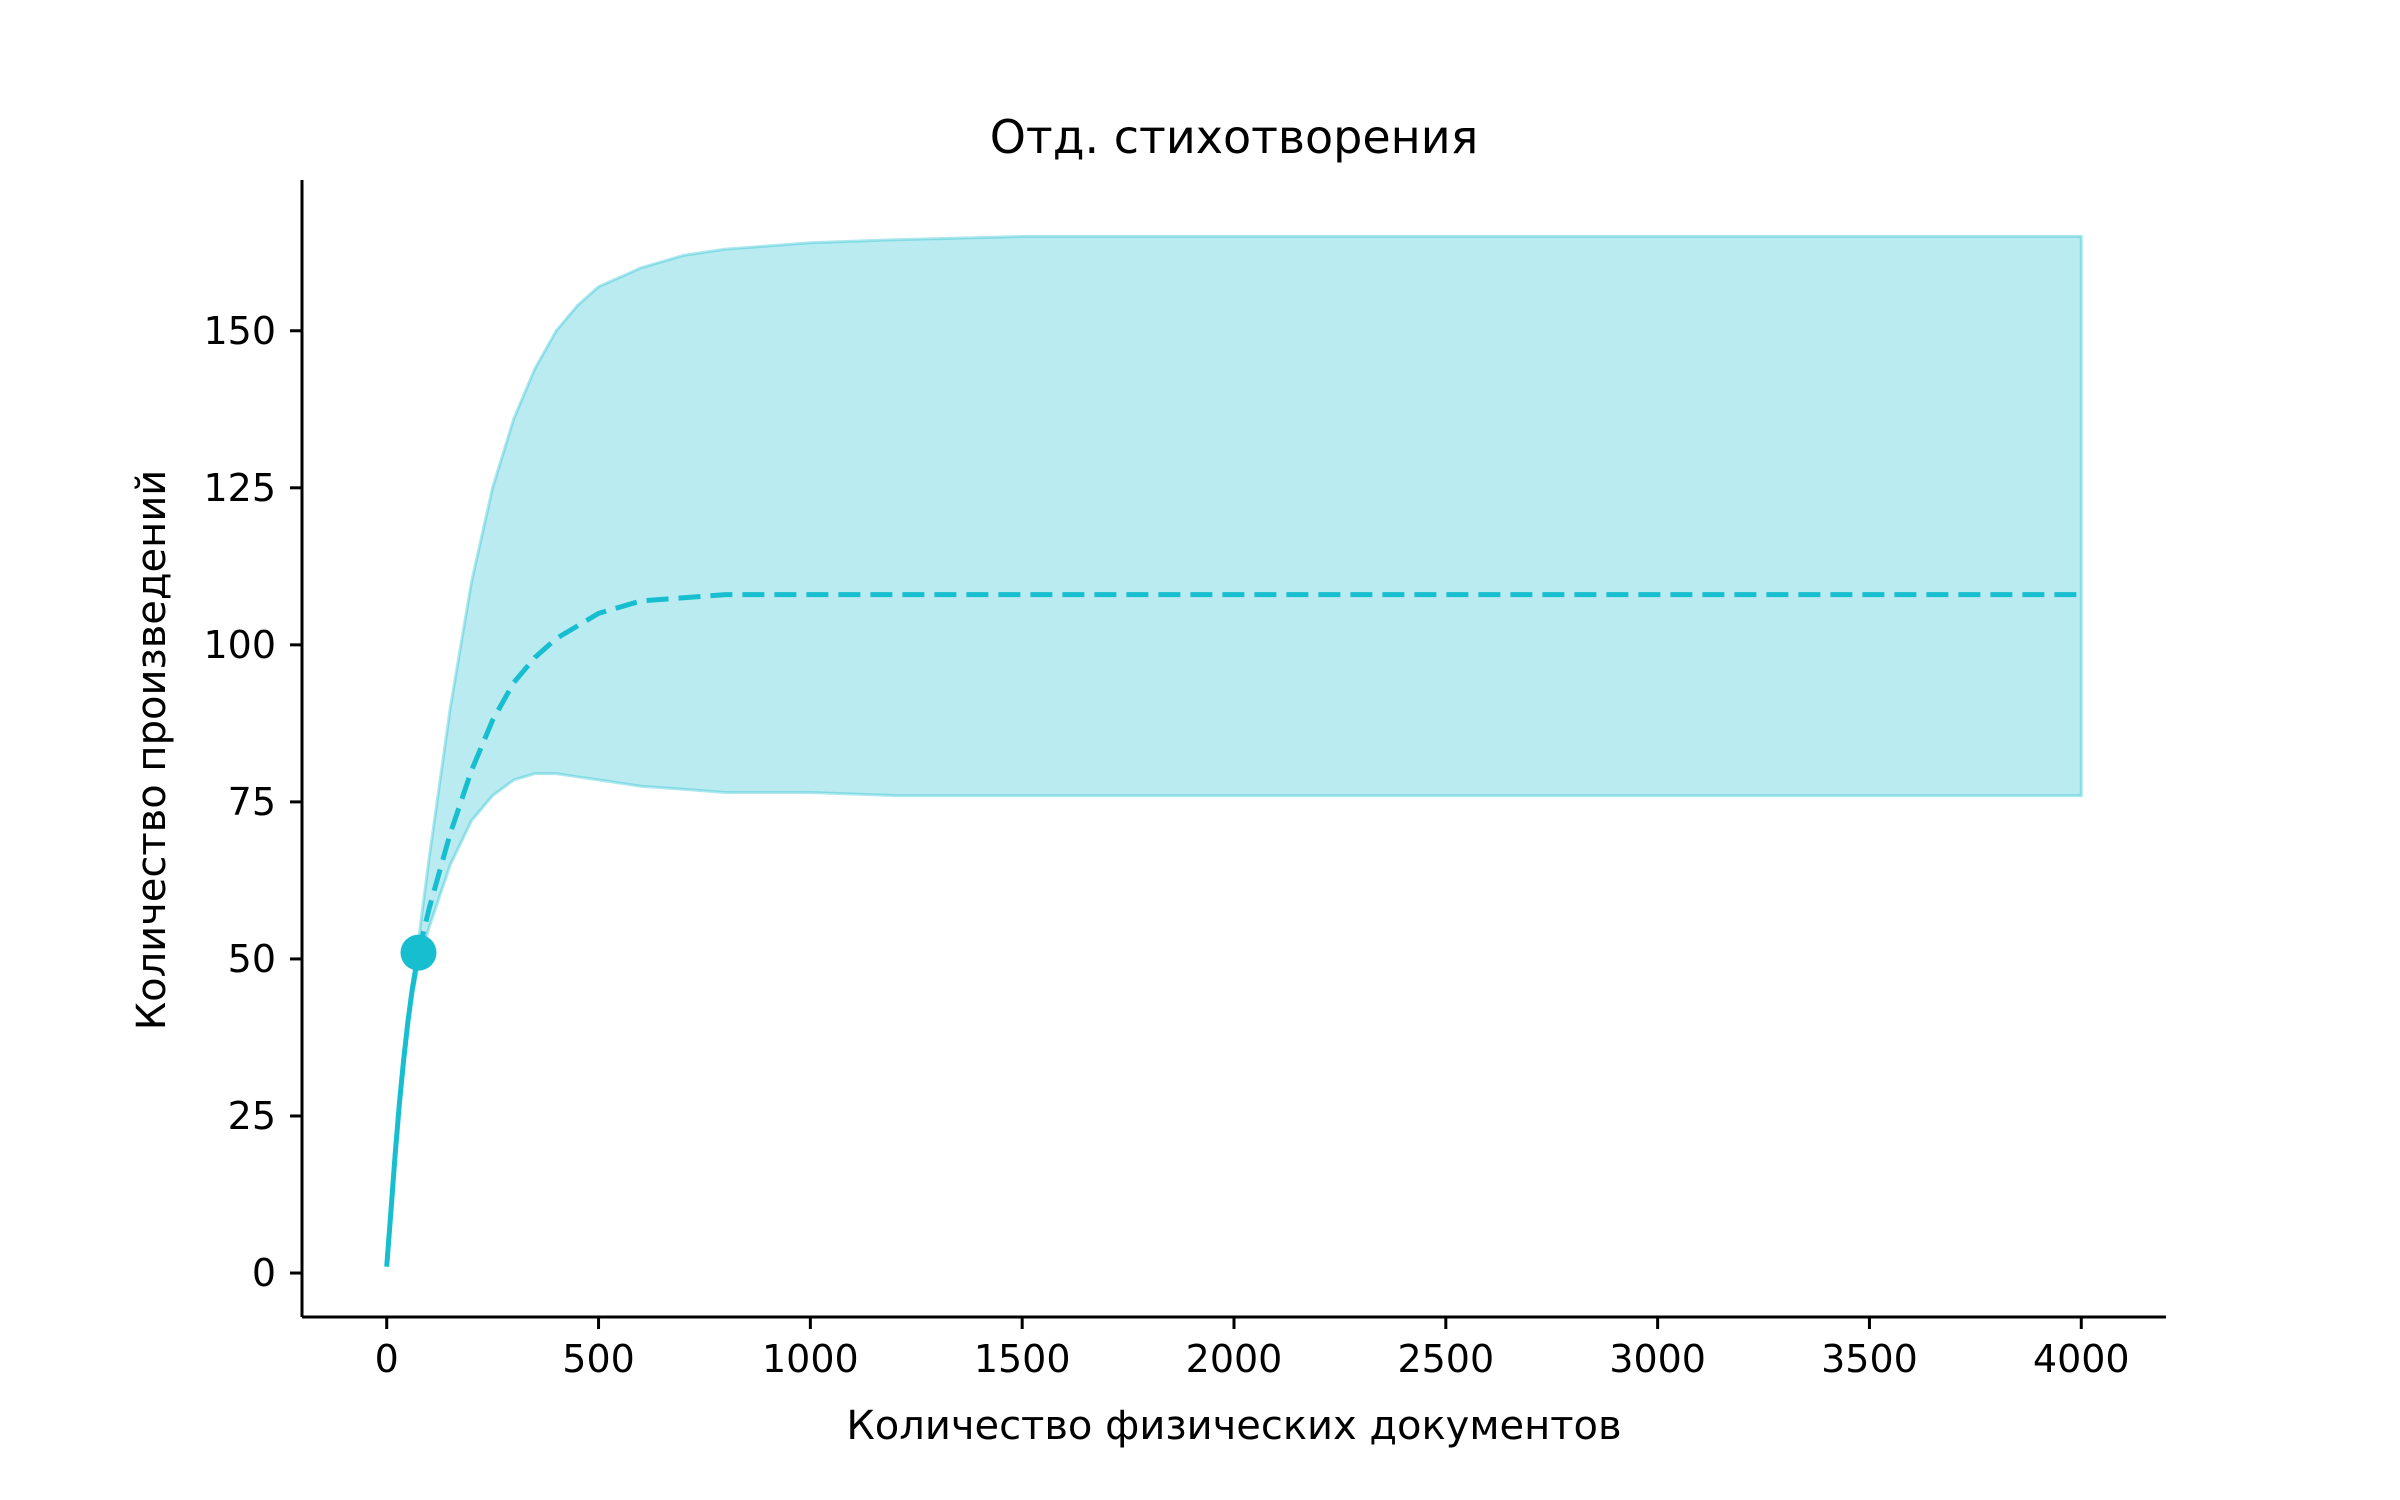  What do you see at coordinates (418, 952) in the screenshot?
I see `observed-point` at bounding box center [418, 952].